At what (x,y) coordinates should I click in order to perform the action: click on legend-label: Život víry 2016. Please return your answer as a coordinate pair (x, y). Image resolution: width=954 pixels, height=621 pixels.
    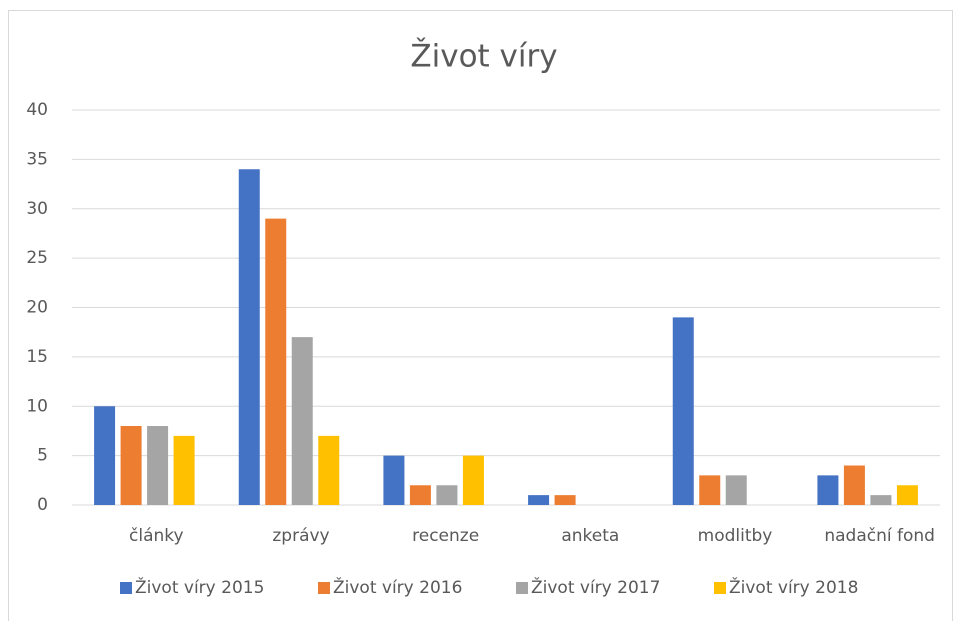
    Looking at the image, I should click on (397, 587).